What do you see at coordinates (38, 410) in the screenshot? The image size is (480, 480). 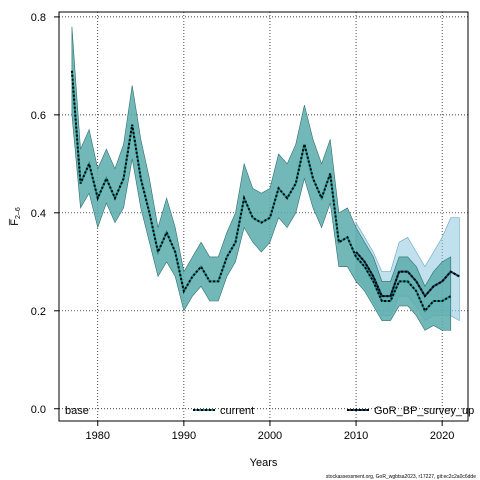 I see `y-tick-label: 0.0` at bounding box center [38, 410].